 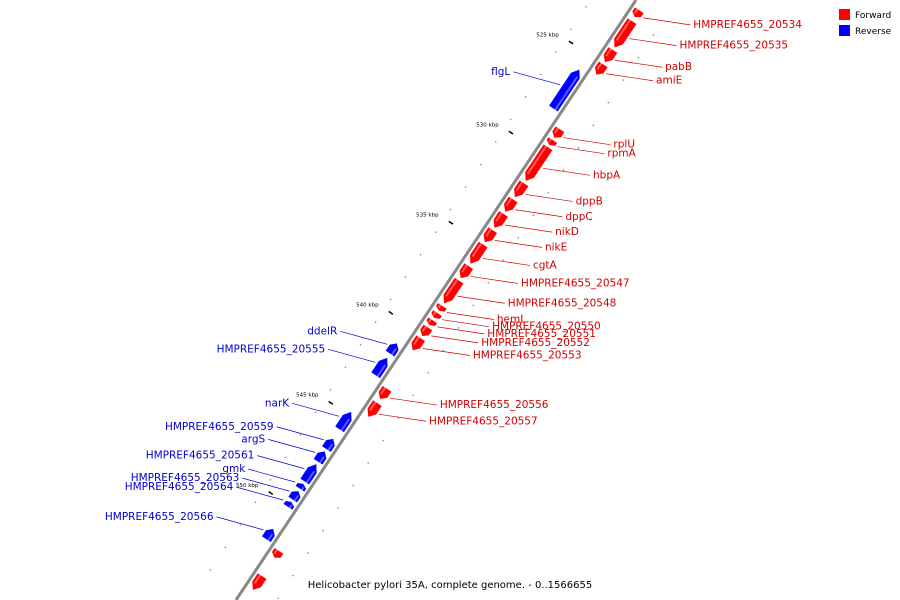 What do you see at coordinates (367, 306) in the screenshot?
I see `tick-label: 540 kbp` at bounding box center [367, 306].